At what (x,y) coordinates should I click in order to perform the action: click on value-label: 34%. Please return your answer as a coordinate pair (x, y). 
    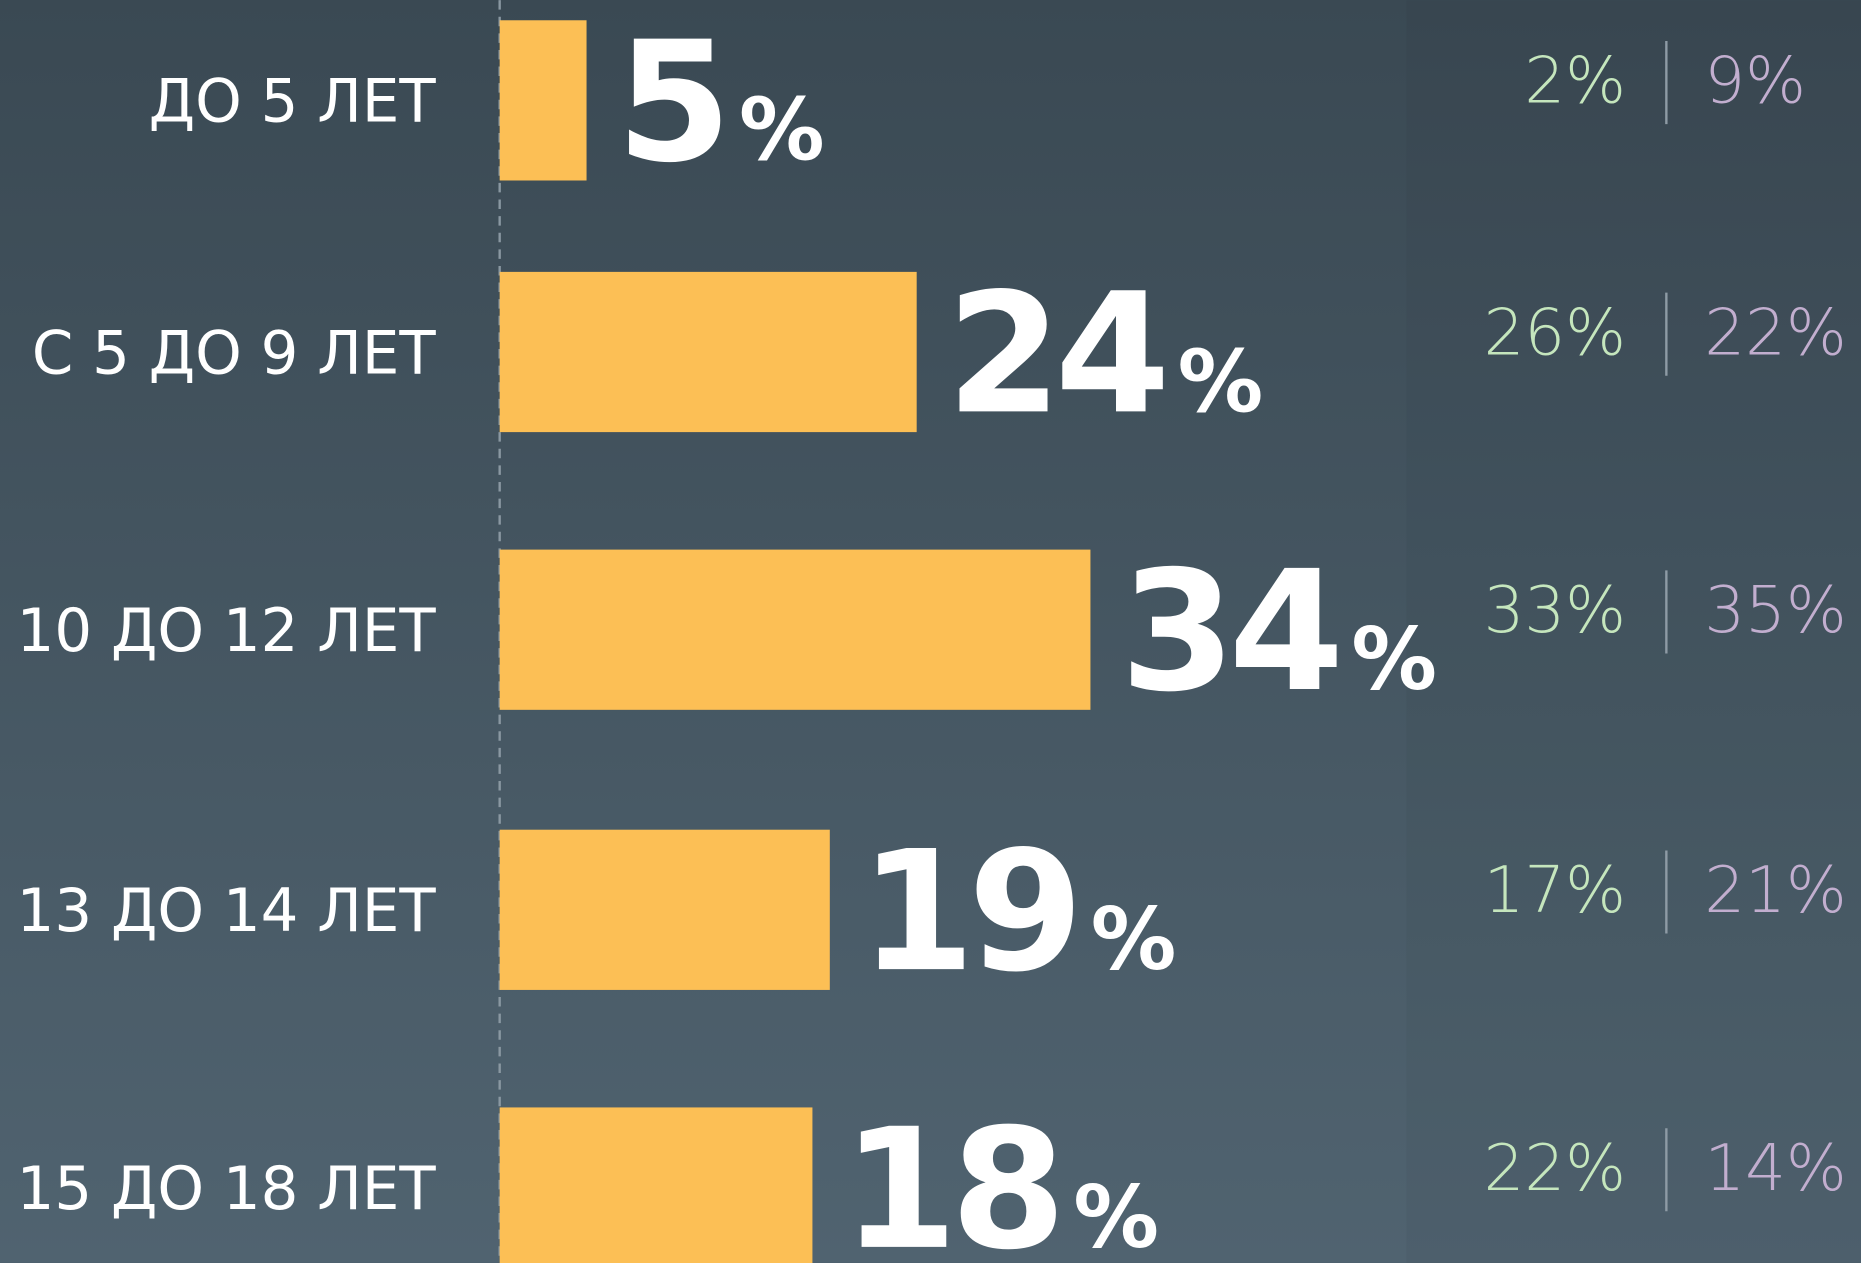
    Looking at the image, I should click on (1278, 632).